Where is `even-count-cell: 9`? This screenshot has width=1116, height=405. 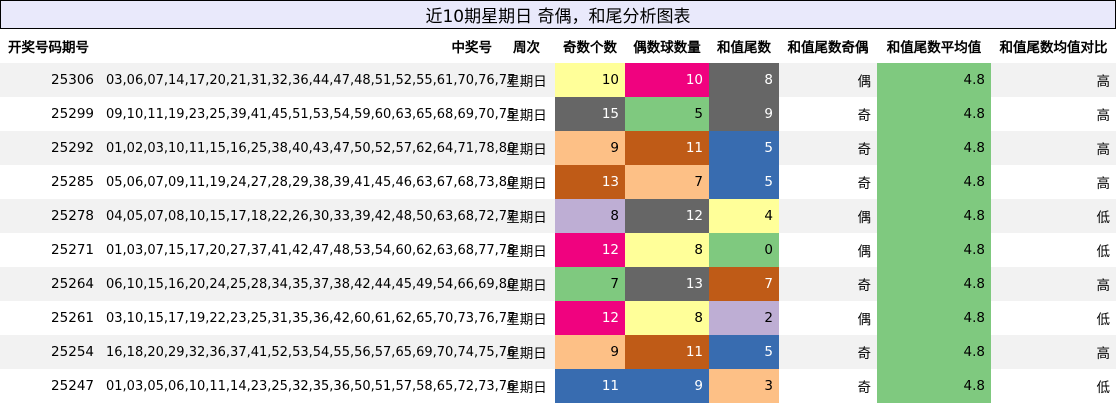 even-count-cell: 9 is located at coordinates (667, 386).